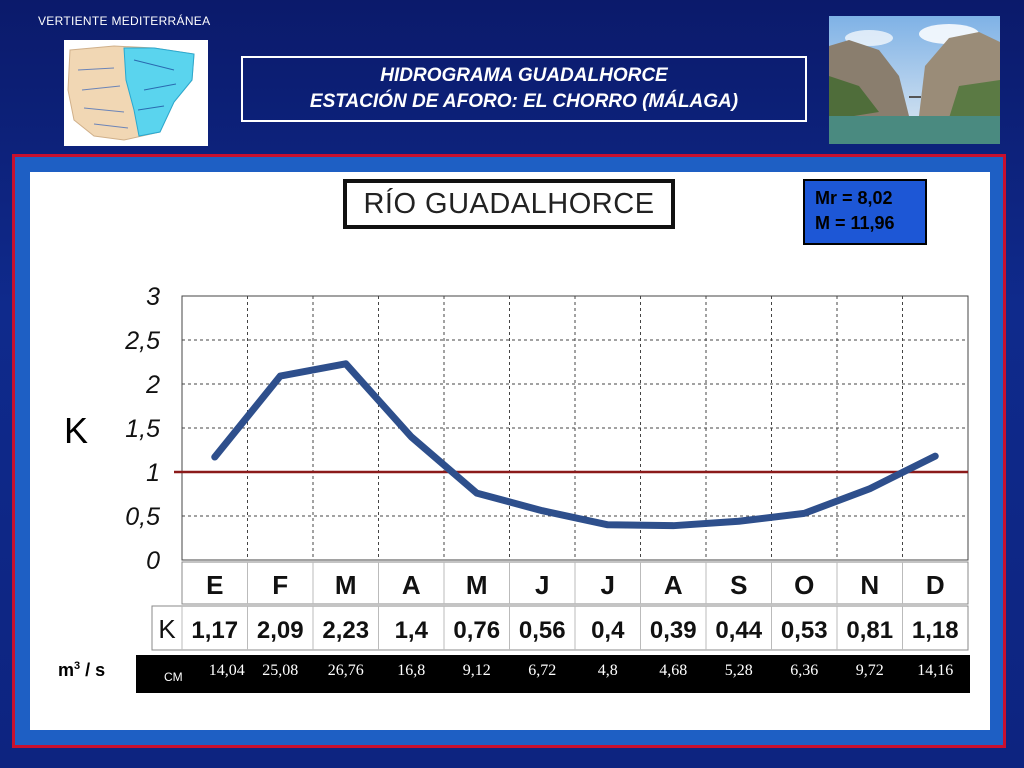  I want to click on y-tick-label: 1,5, so click(142, 429).